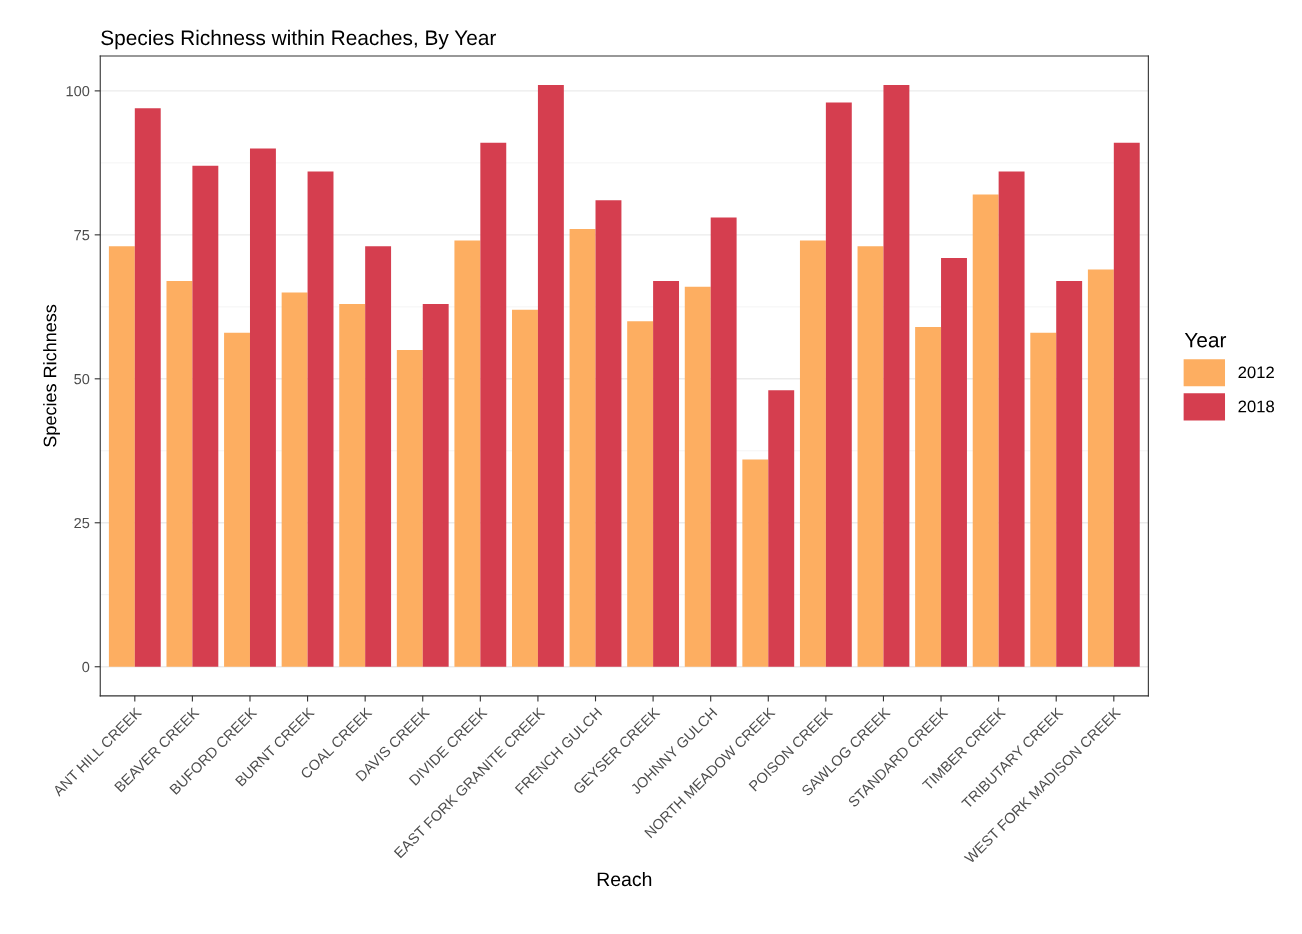 Image resolution: width=1302 pixels, height=934 pixels. What do you see at coordinates (82, 235) in the screenshot?
I see `y-tick-label: 75` at bounding box center [82, 235].